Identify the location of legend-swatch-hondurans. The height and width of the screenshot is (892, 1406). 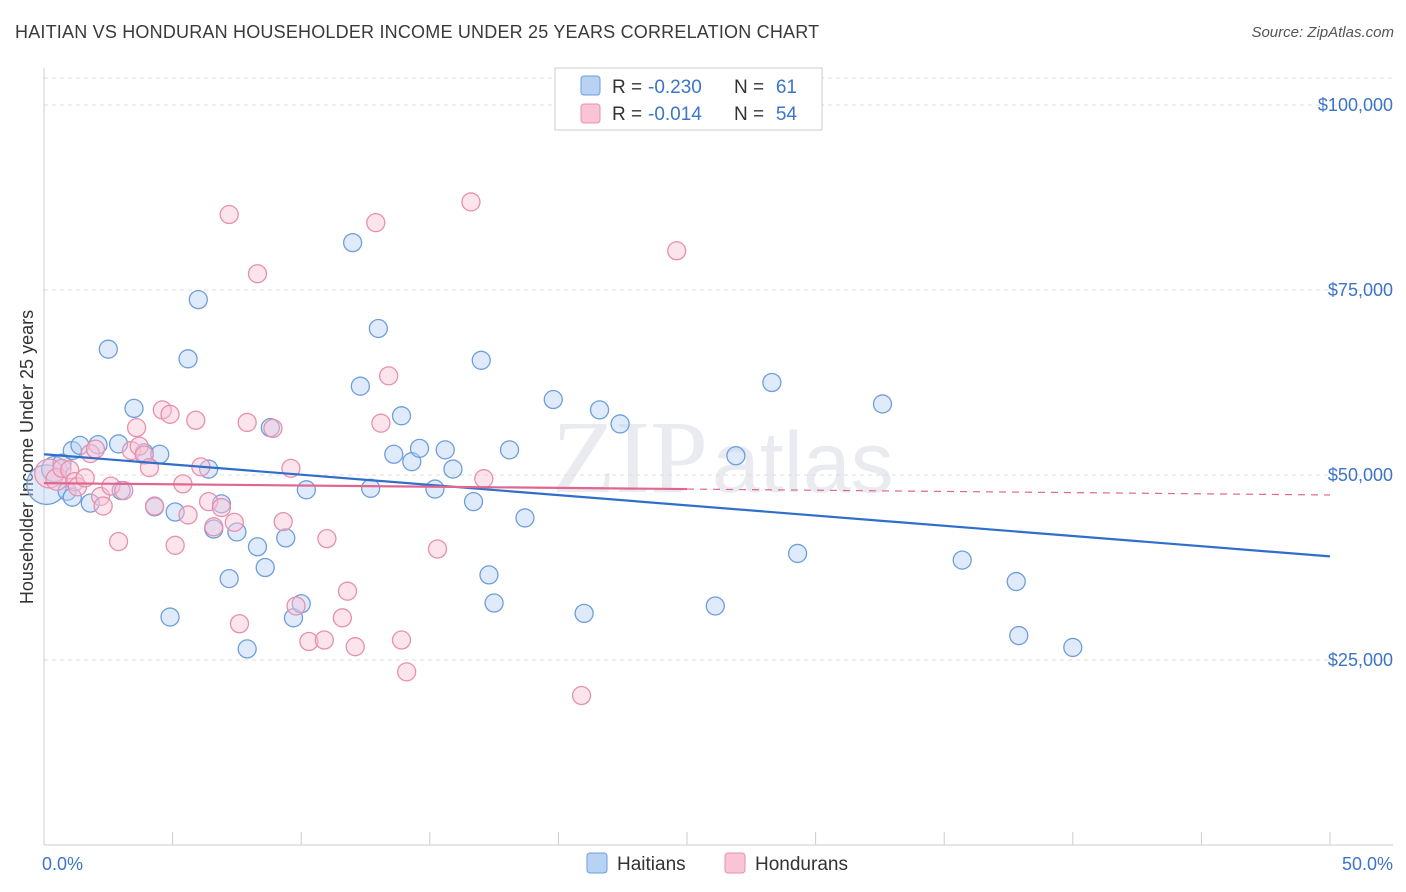
(590, 113).